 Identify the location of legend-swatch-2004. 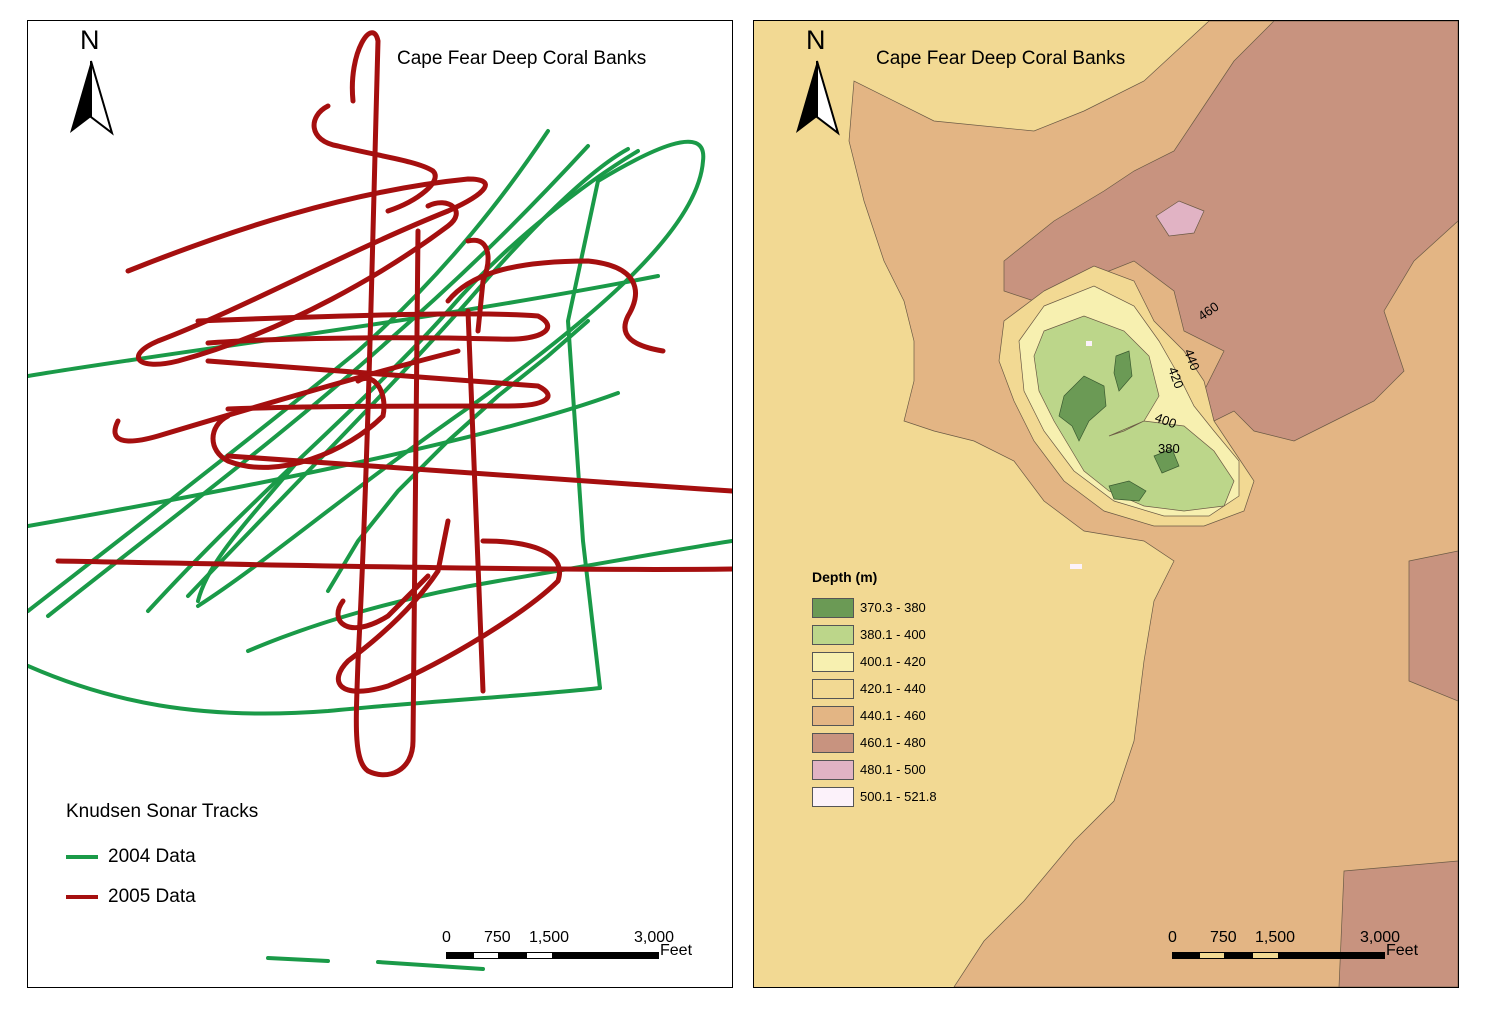
(82, 857).